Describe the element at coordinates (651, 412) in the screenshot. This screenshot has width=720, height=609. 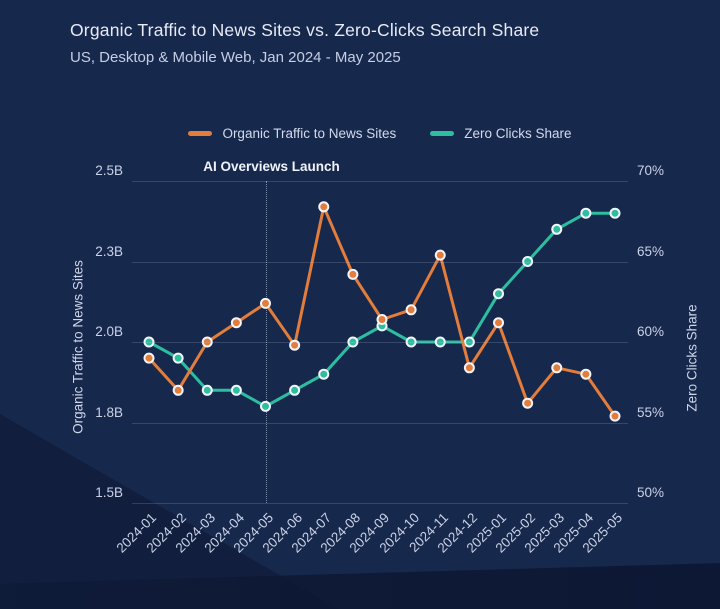
I see `right-axis-tick: 55%` at that location.